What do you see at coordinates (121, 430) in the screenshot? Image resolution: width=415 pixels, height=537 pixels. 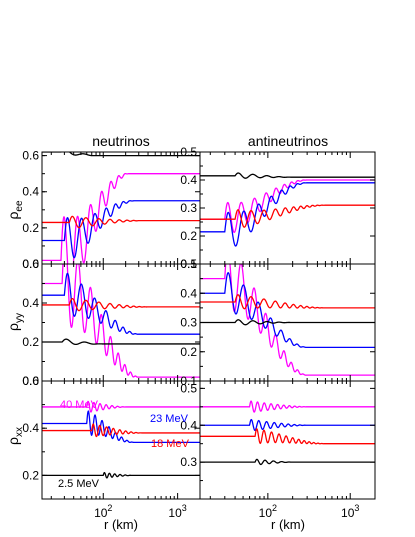 I see `series-line-18-mev` at bounding box center [121, 430].